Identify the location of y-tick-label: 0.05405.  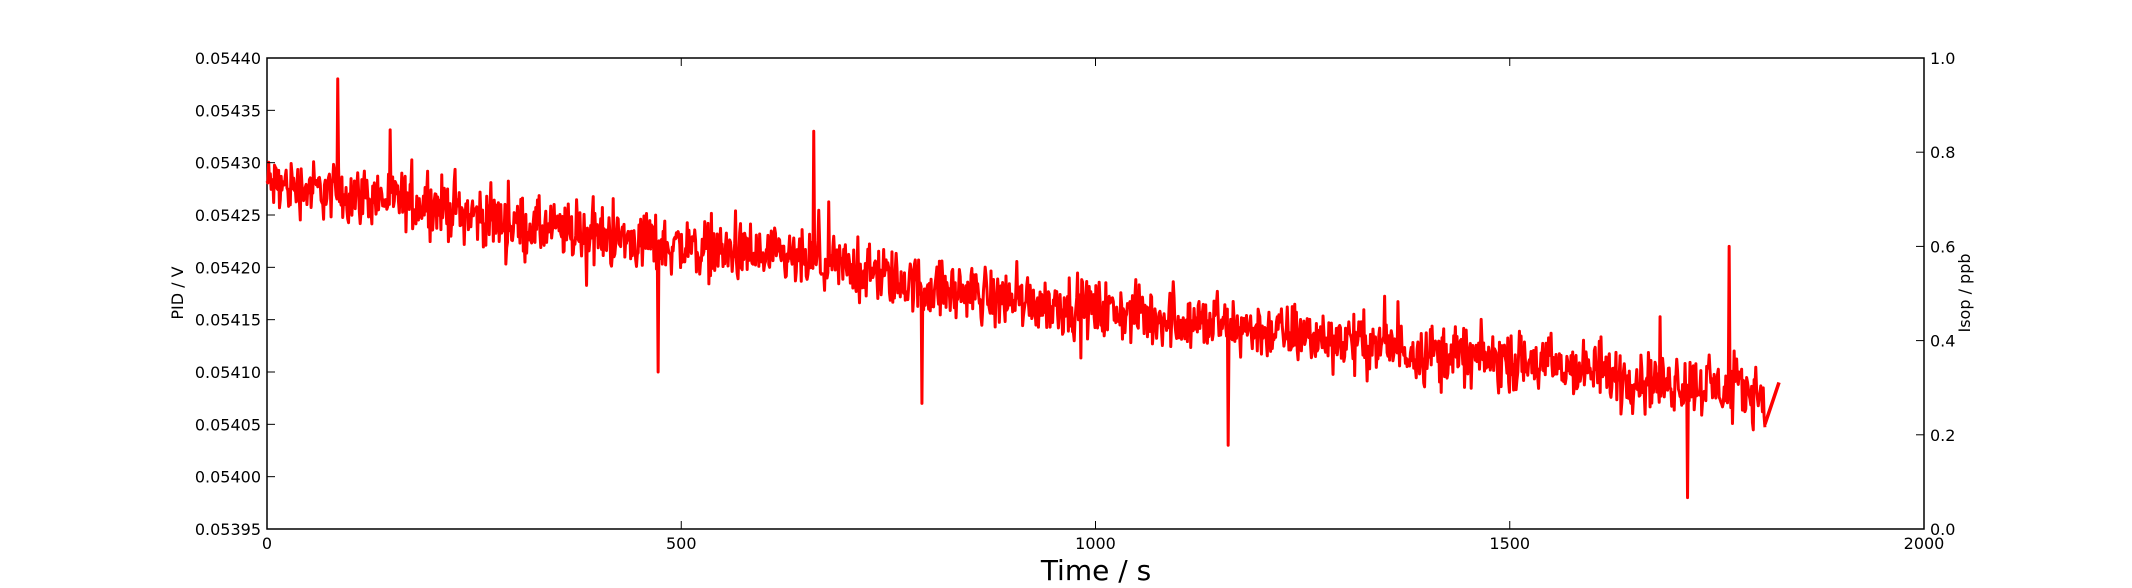
(228, 424).